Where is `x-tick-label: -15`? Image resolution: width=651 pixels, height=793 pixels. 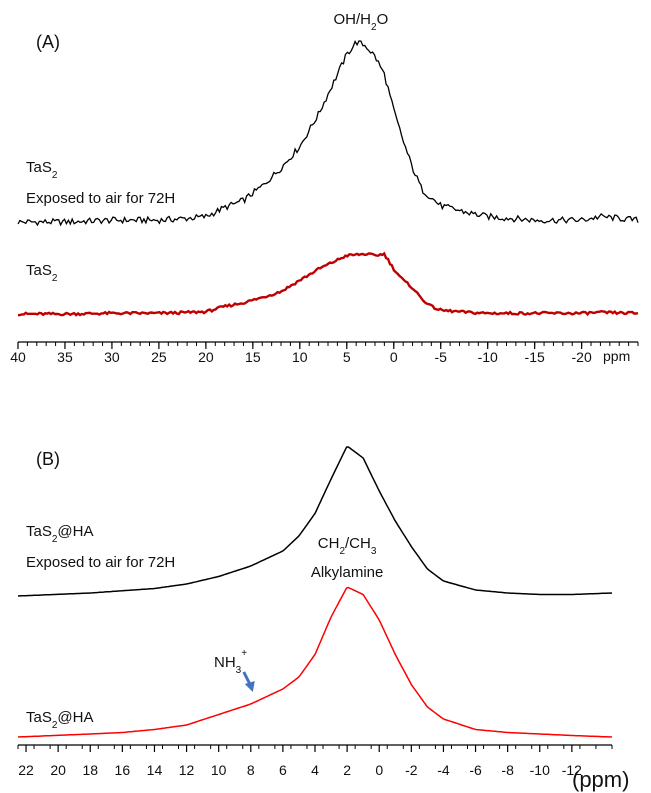 x-tick-label: -15 is located at coordinates (535, 357).